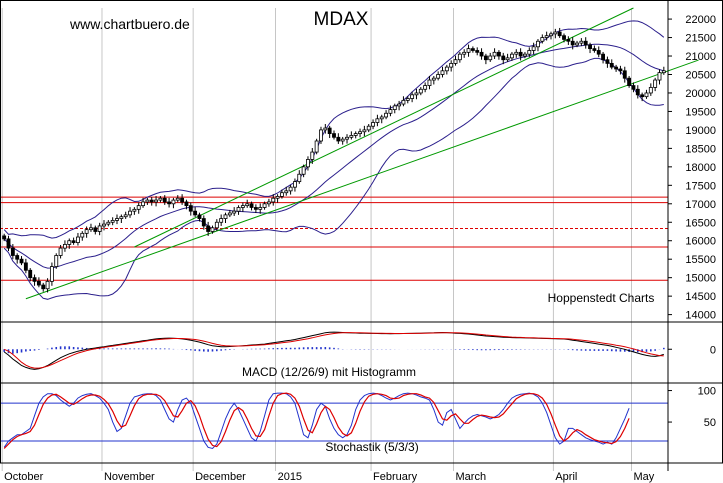 This screenshot has height=483, width=723. Describe the element at coordinates (707, 392) in the screenshot. I see `y-tick-label: 100` at that location.